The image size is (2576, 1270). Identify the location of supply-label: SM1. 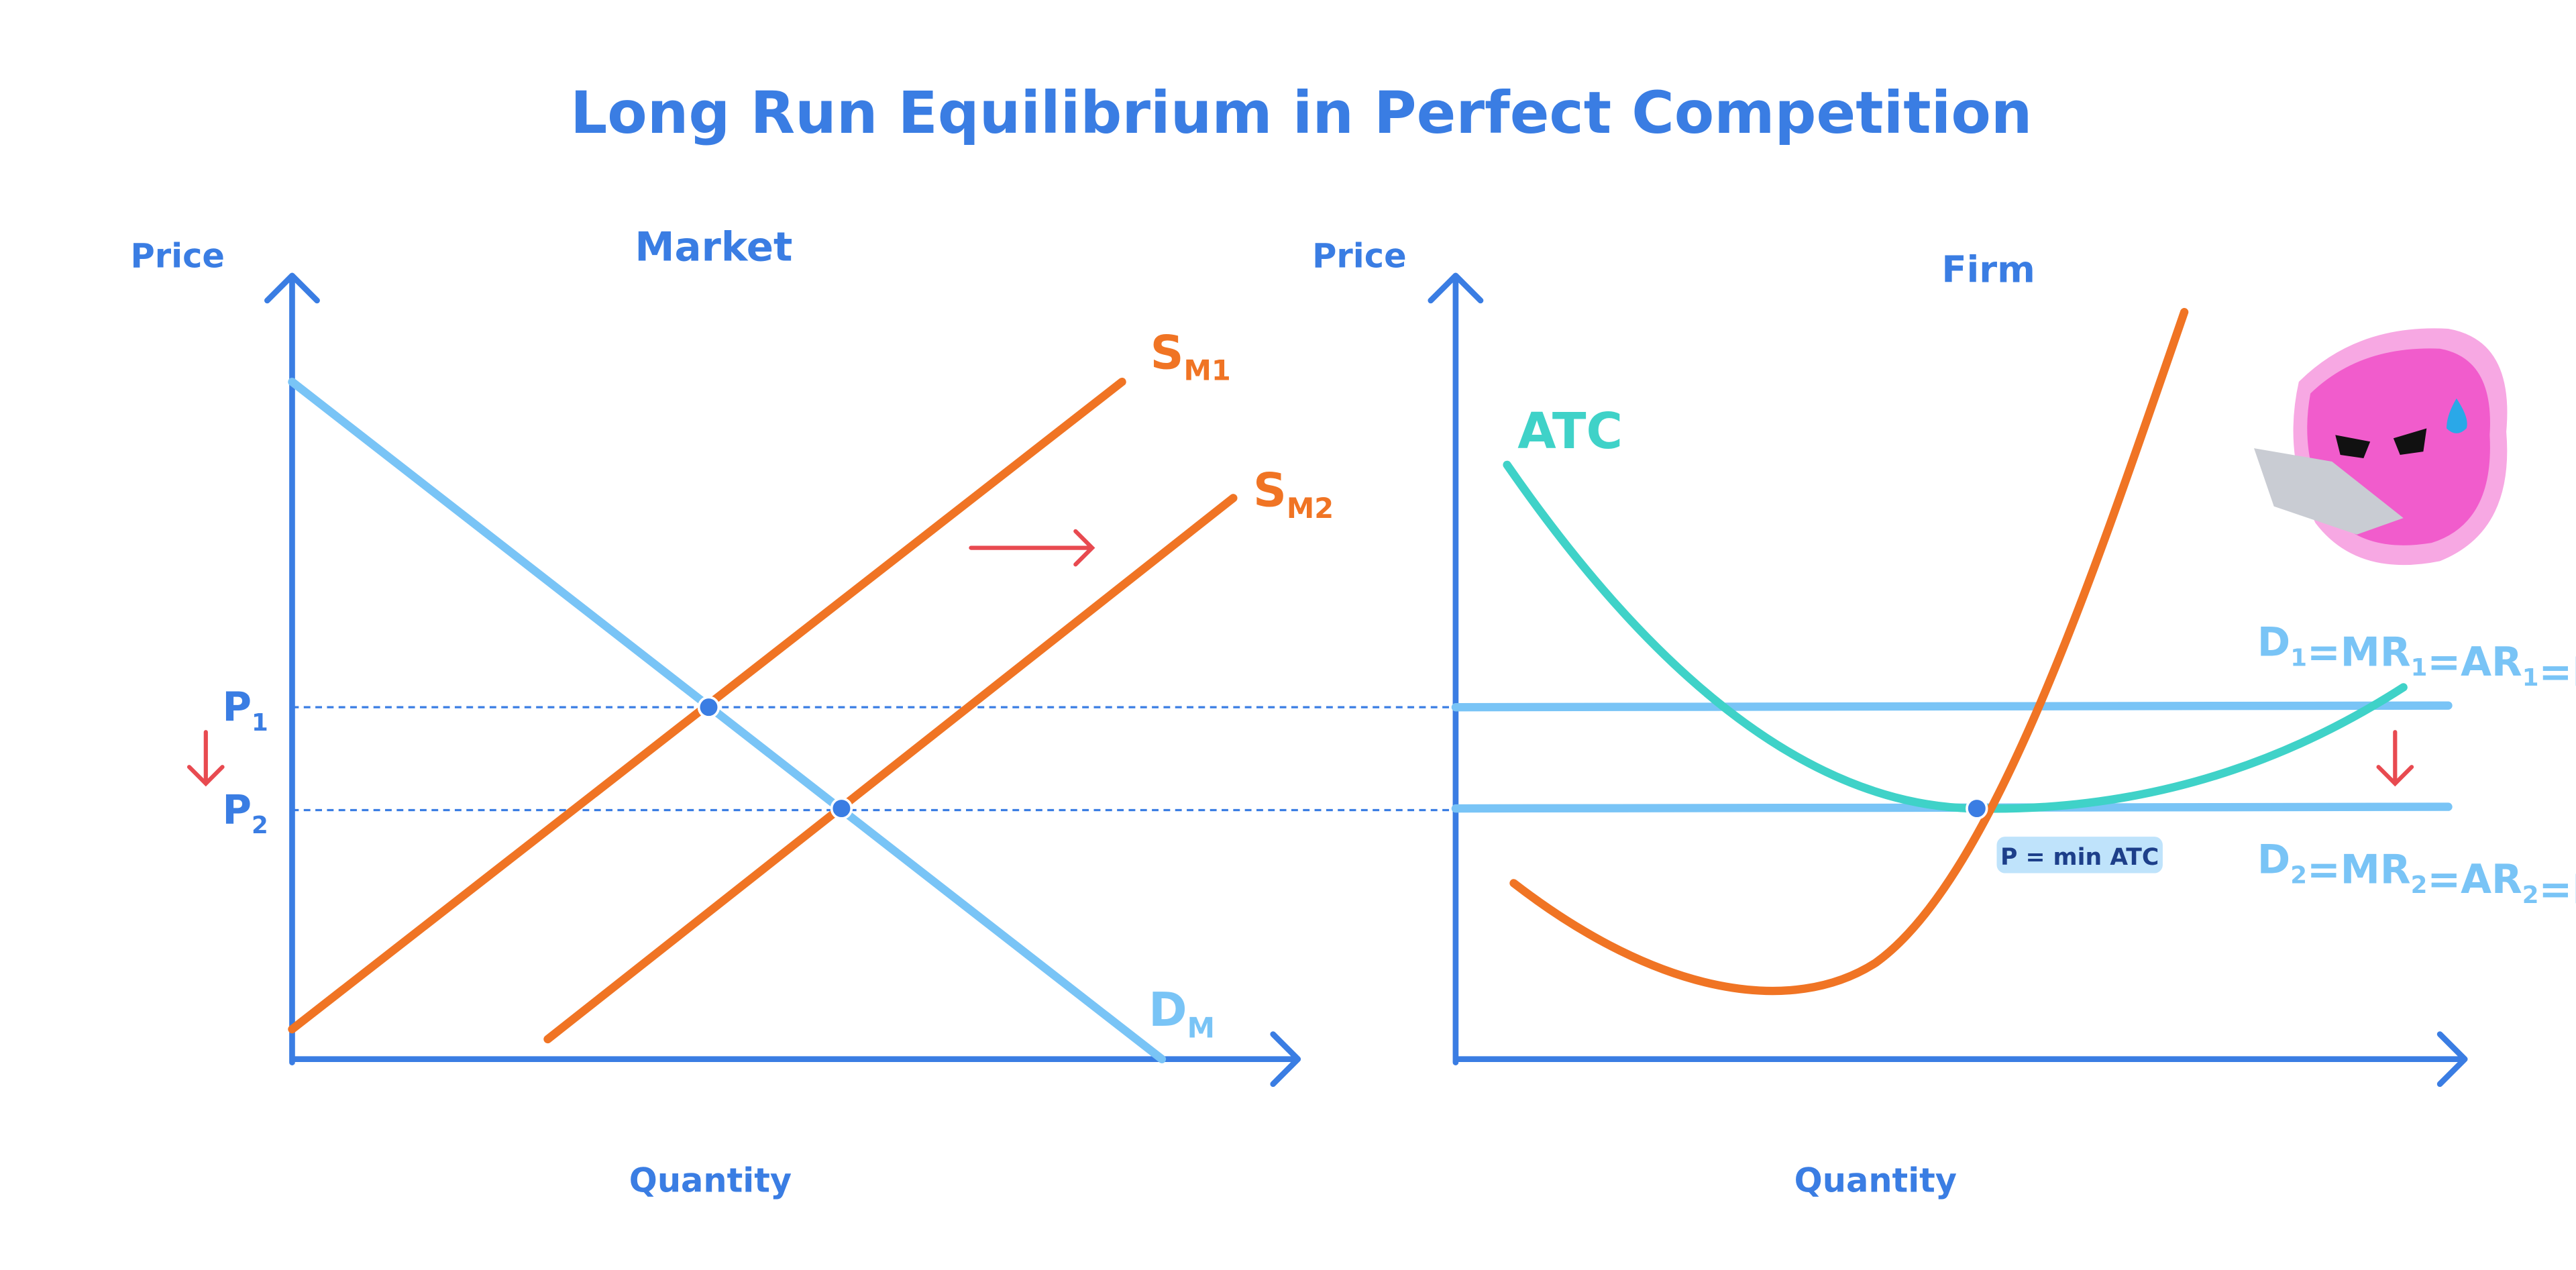
(1190, 356).